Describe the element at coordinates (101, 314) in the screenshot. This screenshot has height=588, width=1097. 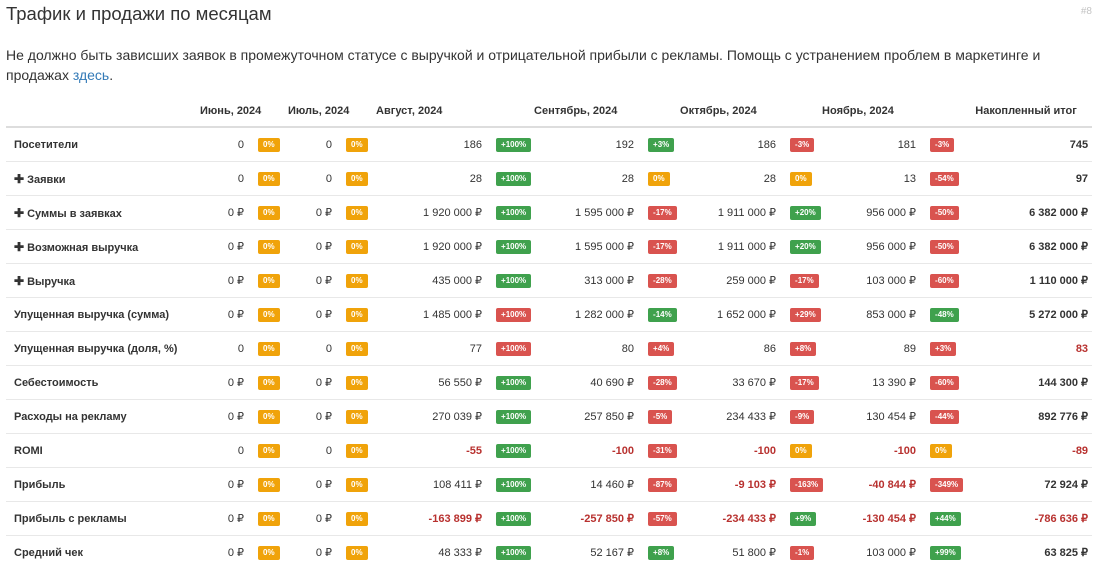
I see `row-label-cell: Упущенная выручка (сумма)` at that location.